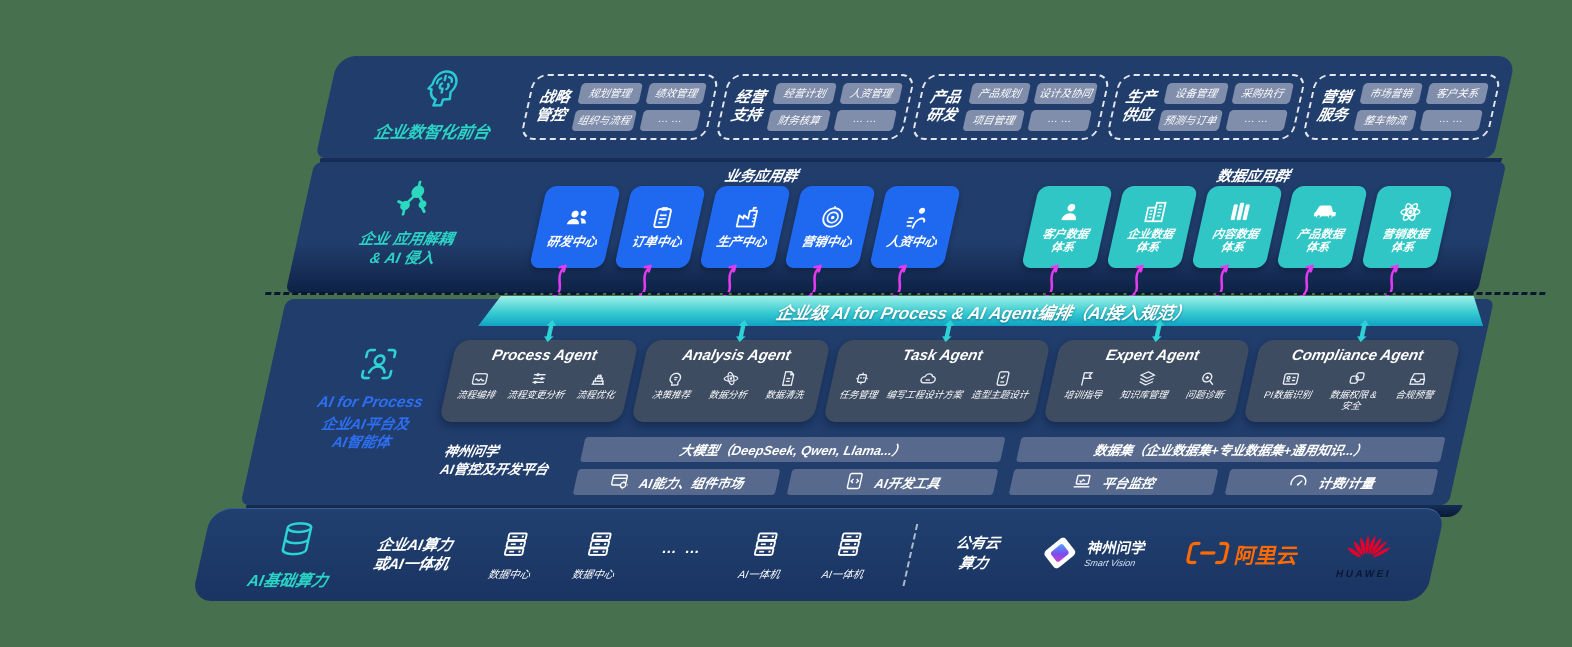 The width and height of the screenshot is (1572, 647). Describe the element at coordinates (1190, 120) in the screenshot. I see `module-chip: 预测与订单` at that location.